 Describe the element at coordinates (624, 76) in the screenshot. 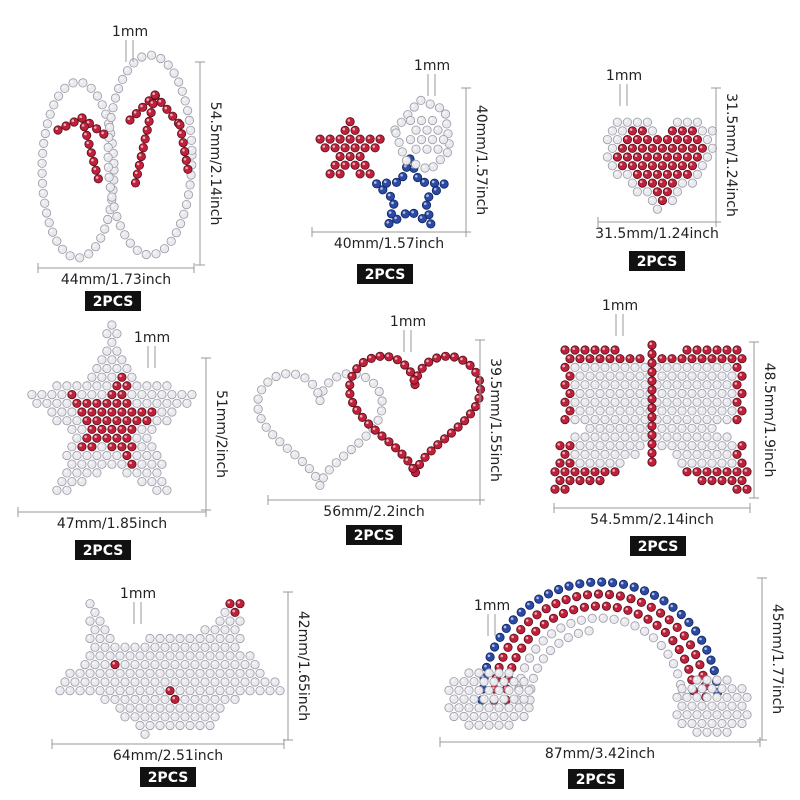

I see `thickness-label: 1mm` at that location.